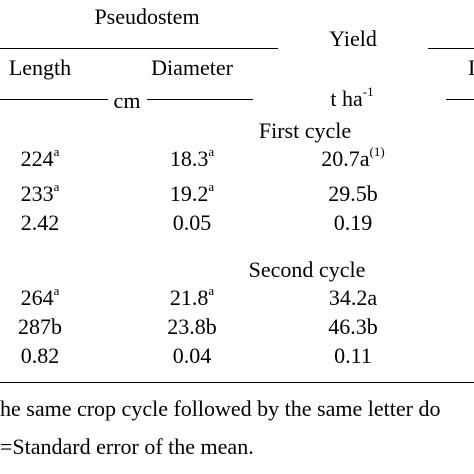  I want to click on fc-row3-yield: 0.19, so click(353, 222).